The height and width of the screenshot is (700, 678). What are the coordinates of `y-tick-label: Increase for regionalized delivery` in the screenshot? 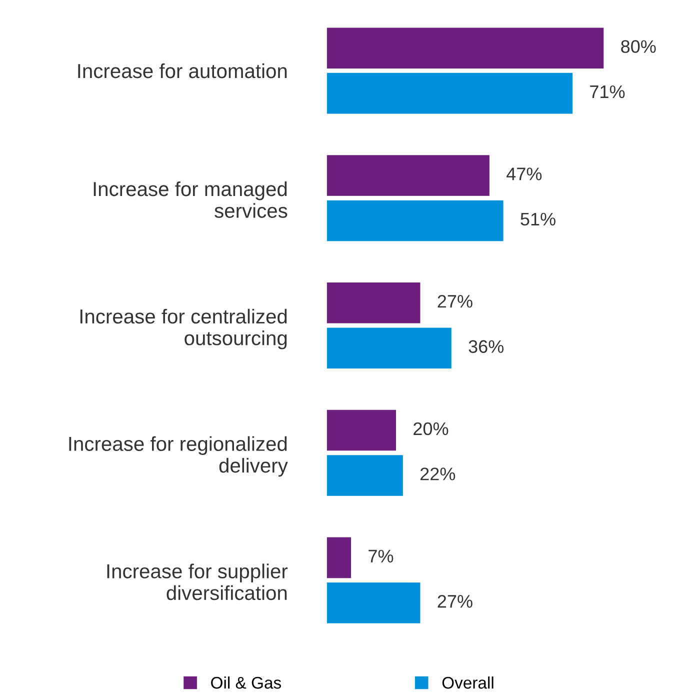 It's located at (178, 456).